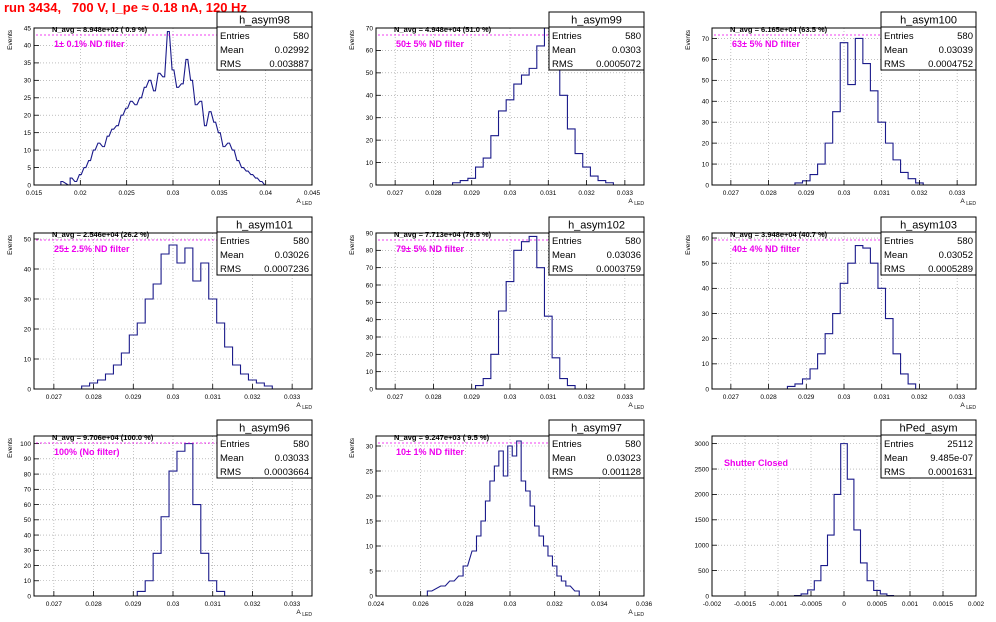 The height and width of the screenshot is (622, 996). What do you see at coordinates (882, 193) in the screenshot?
I see `x-tick-label: 0.031` at bounding box center [882, 193].